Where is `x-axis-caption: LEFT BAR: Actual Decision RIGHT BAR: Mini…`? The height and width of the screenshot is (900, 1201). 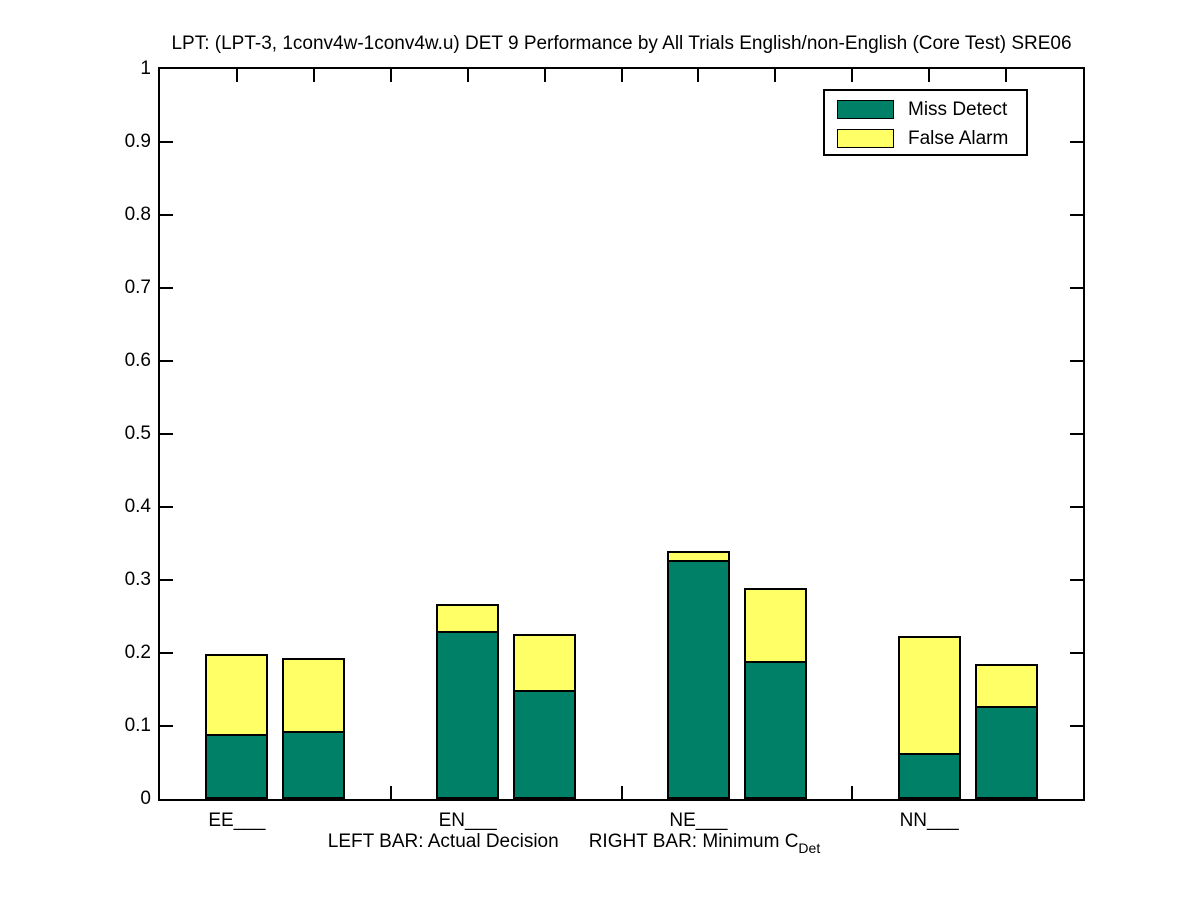
x-axis-caption: LEFT BAR: Actual Decision RIGHT BAR: Mini… is located at coordinates (574, 843).